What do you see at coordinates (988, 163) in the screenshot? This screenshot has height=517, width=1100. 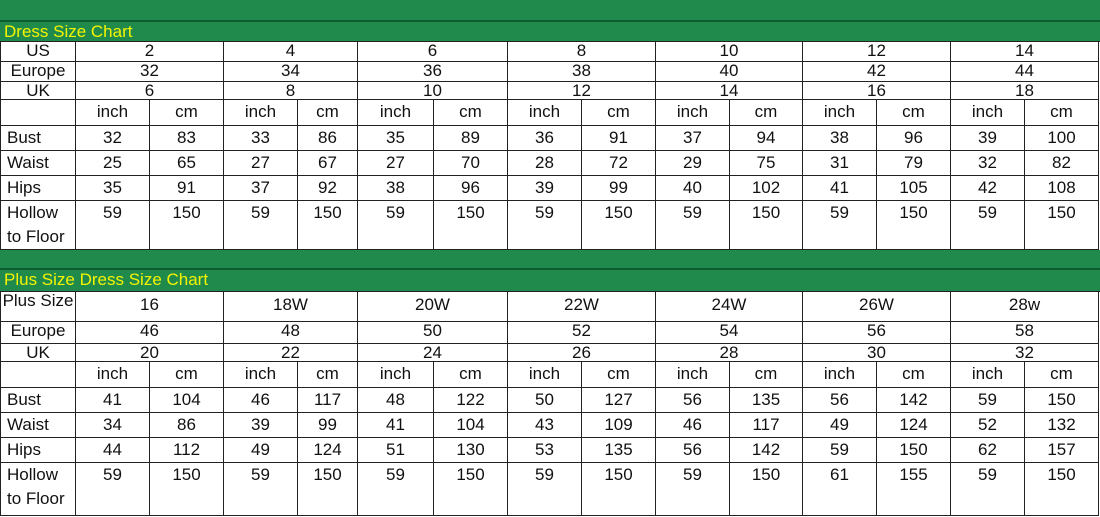 I see `measure-value: 32` at bounding box center [988, 163].